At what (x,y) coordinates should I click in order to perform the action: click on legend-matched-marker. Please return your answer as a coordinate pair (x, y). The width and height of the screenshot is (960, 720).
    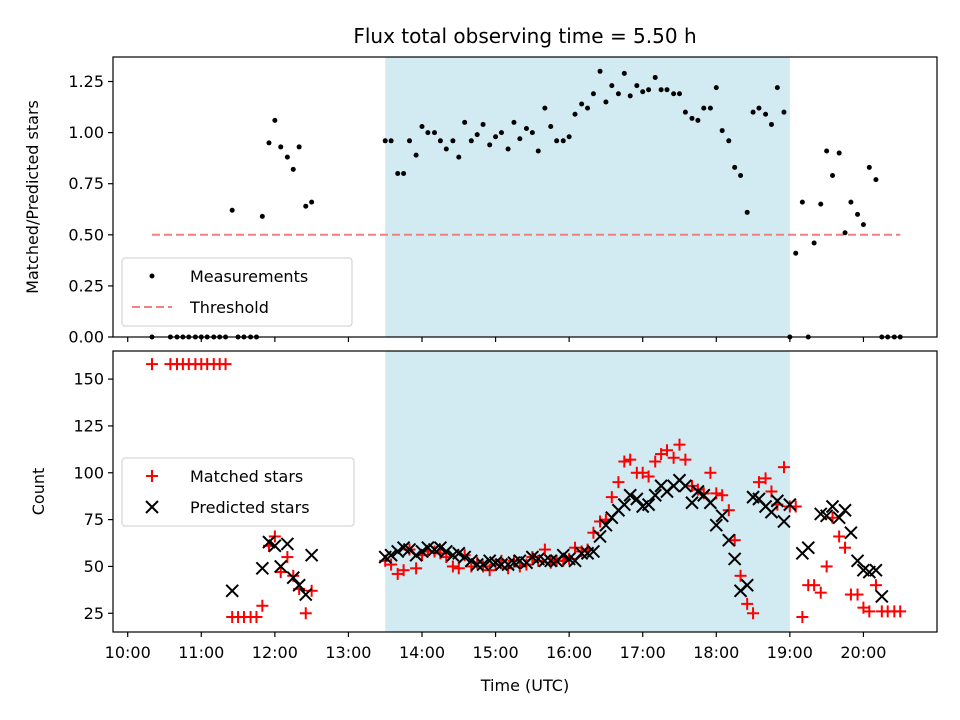
    Looking at the image, I should click on (152, 476).